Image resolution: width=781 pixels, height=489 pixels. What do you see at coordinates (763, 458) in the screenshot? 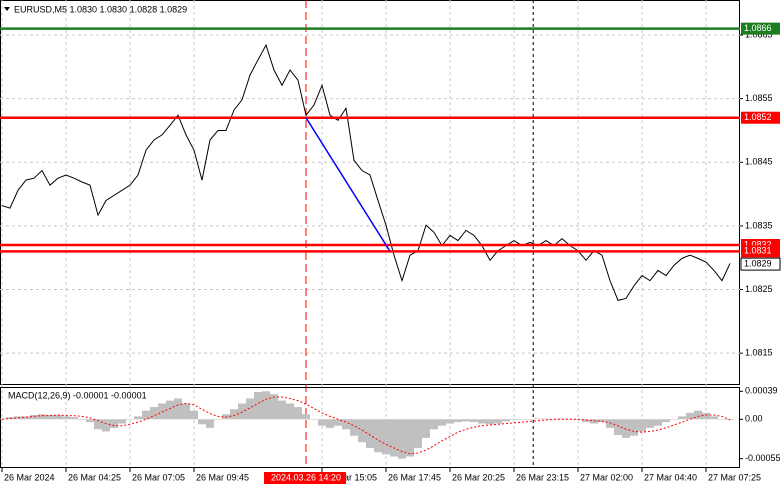
I see `y-tick-label: -0.00055` at bounding box center [763, 458].